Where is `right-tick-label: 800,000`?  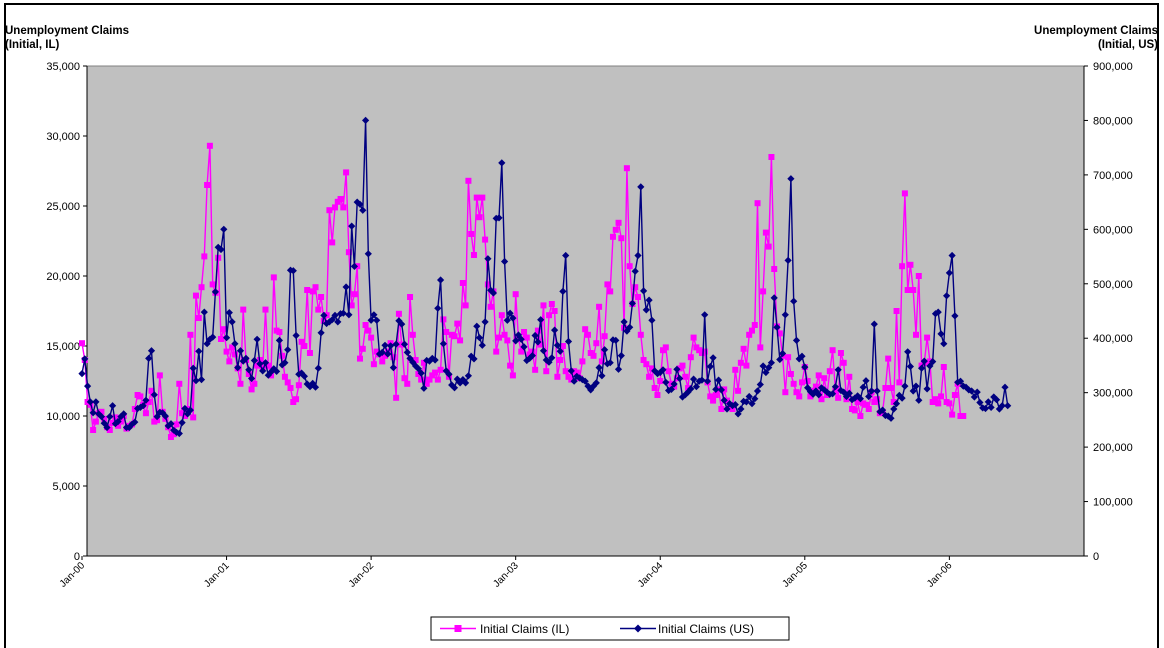 right-tick-label: 800,000 is located at coordinates (1113, 121).